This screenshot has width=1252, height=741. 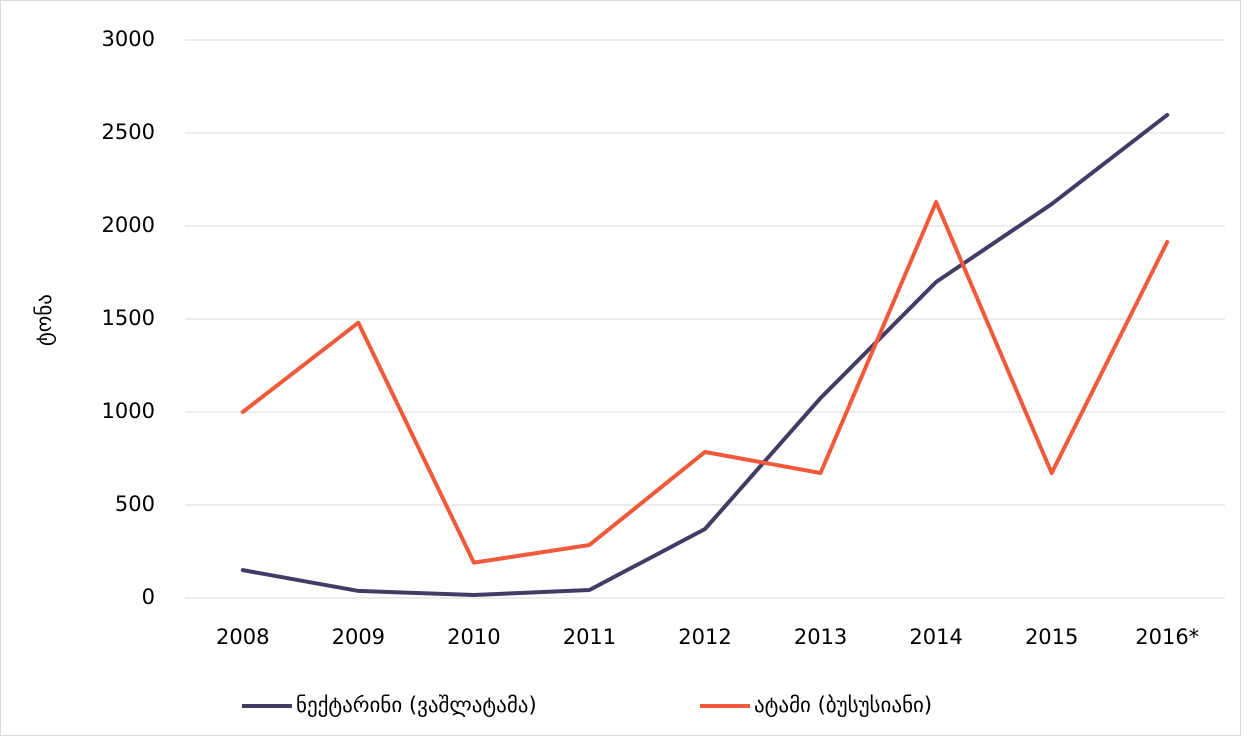 What do you see at coordinates (128, 132) in the screenshot?
I see `y-tick-label: 2500` at bounding box center [128, 132].